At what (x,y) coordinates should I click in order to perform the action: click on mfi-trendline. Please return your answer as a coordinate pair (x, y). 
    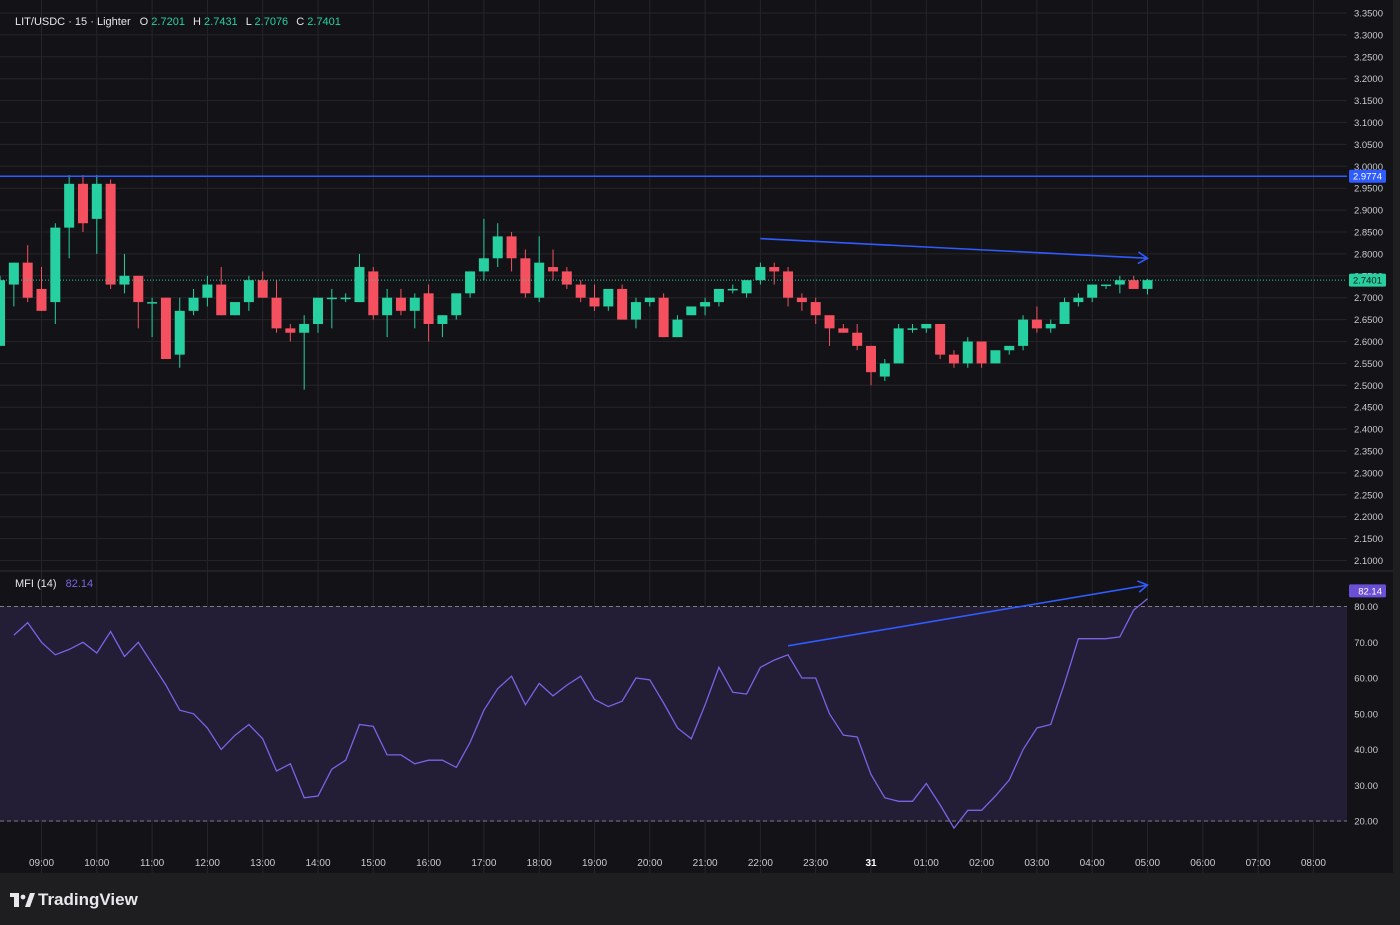
    Looking at the image, I should click on (968, 613).